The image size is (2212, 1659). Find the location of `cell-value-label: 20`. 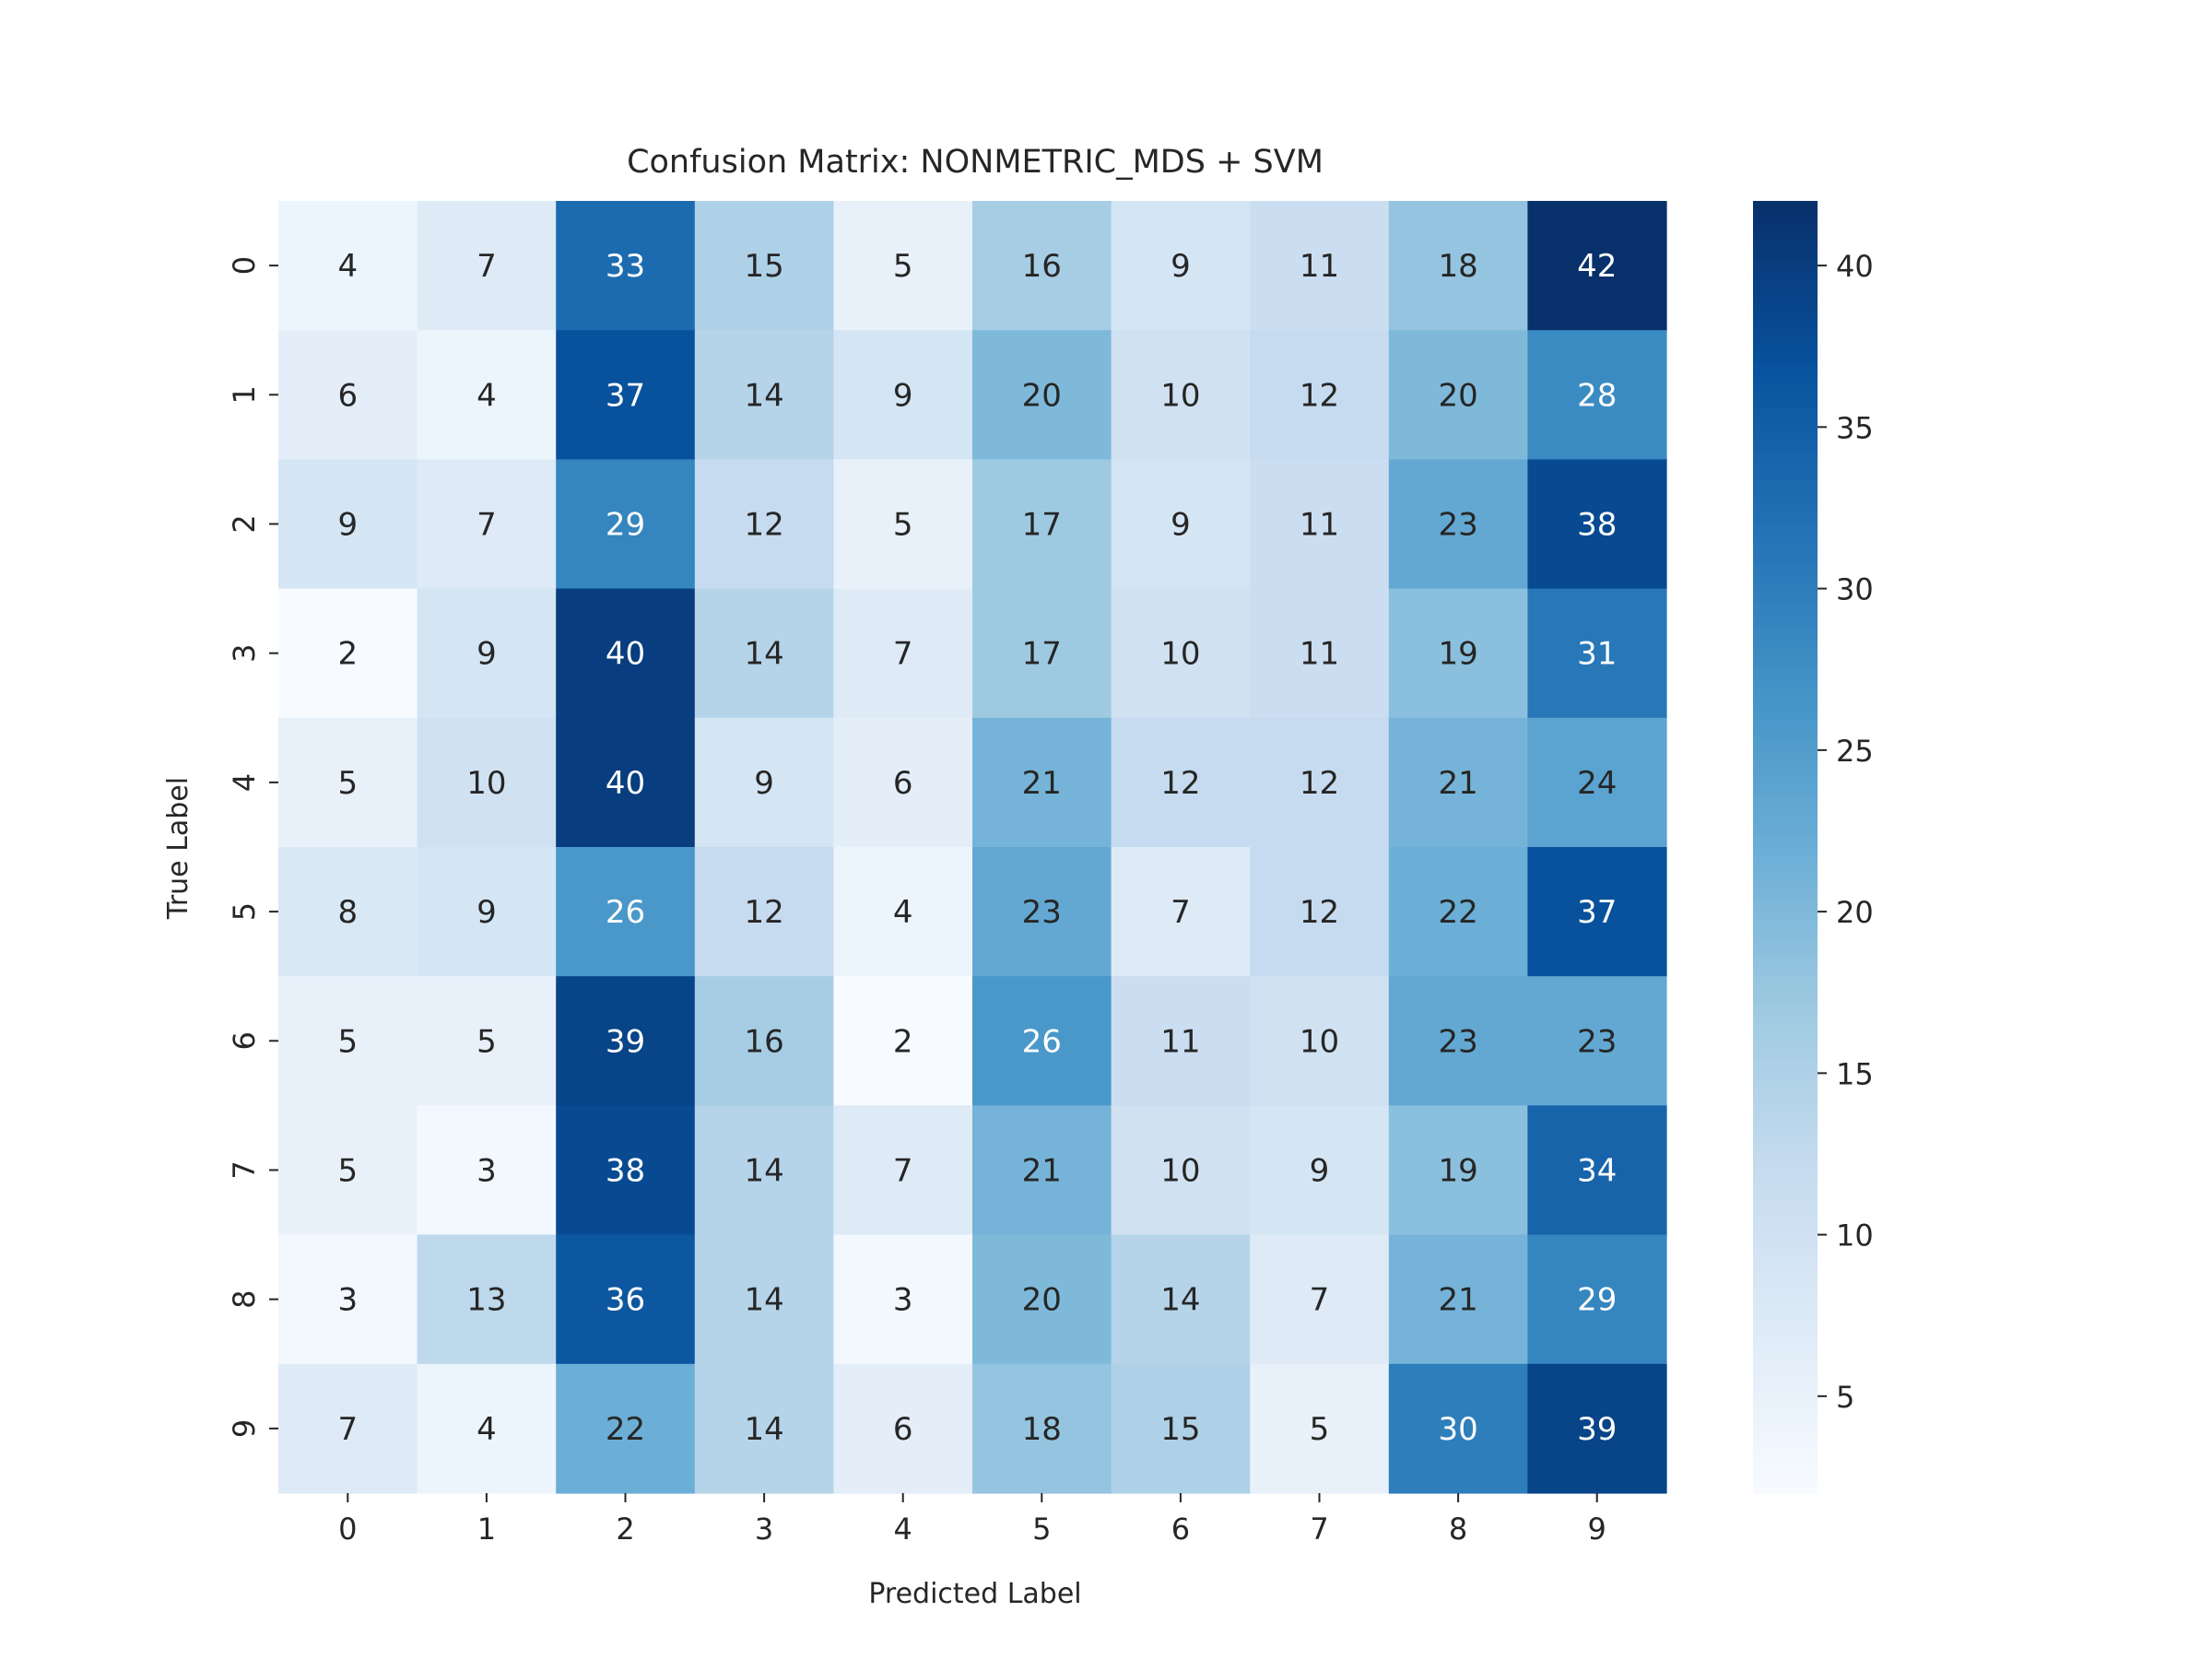

cell-value-label: 20 is located at coordinates (1457, 395).